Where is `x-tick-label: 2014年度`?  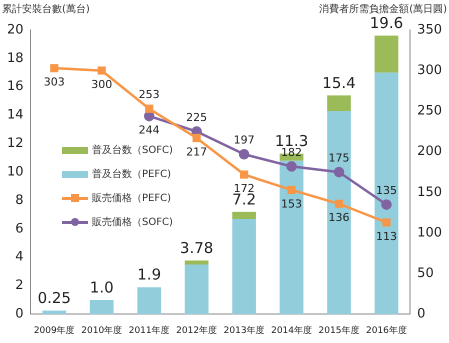 x-tick-label: 2014年度 is located at coordinates (291, 330).